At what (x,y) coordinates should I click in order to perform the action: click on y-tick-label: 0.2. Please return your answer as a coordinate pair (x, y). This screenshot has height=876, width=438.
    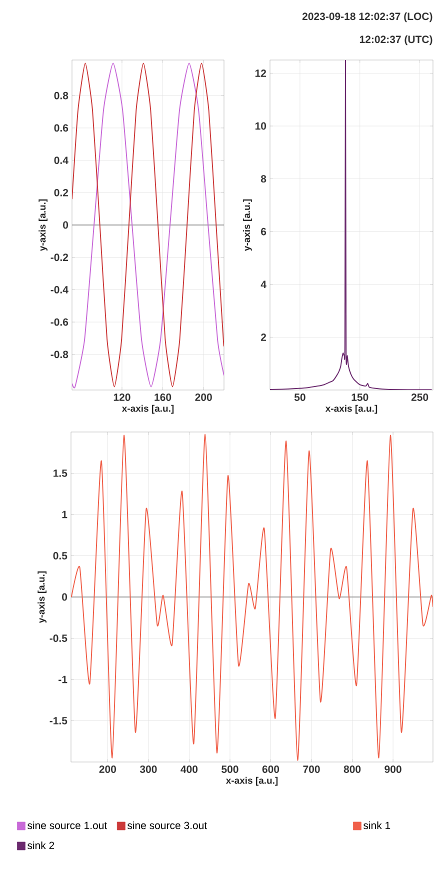
    Looking at the image, I should click on (61, 192).